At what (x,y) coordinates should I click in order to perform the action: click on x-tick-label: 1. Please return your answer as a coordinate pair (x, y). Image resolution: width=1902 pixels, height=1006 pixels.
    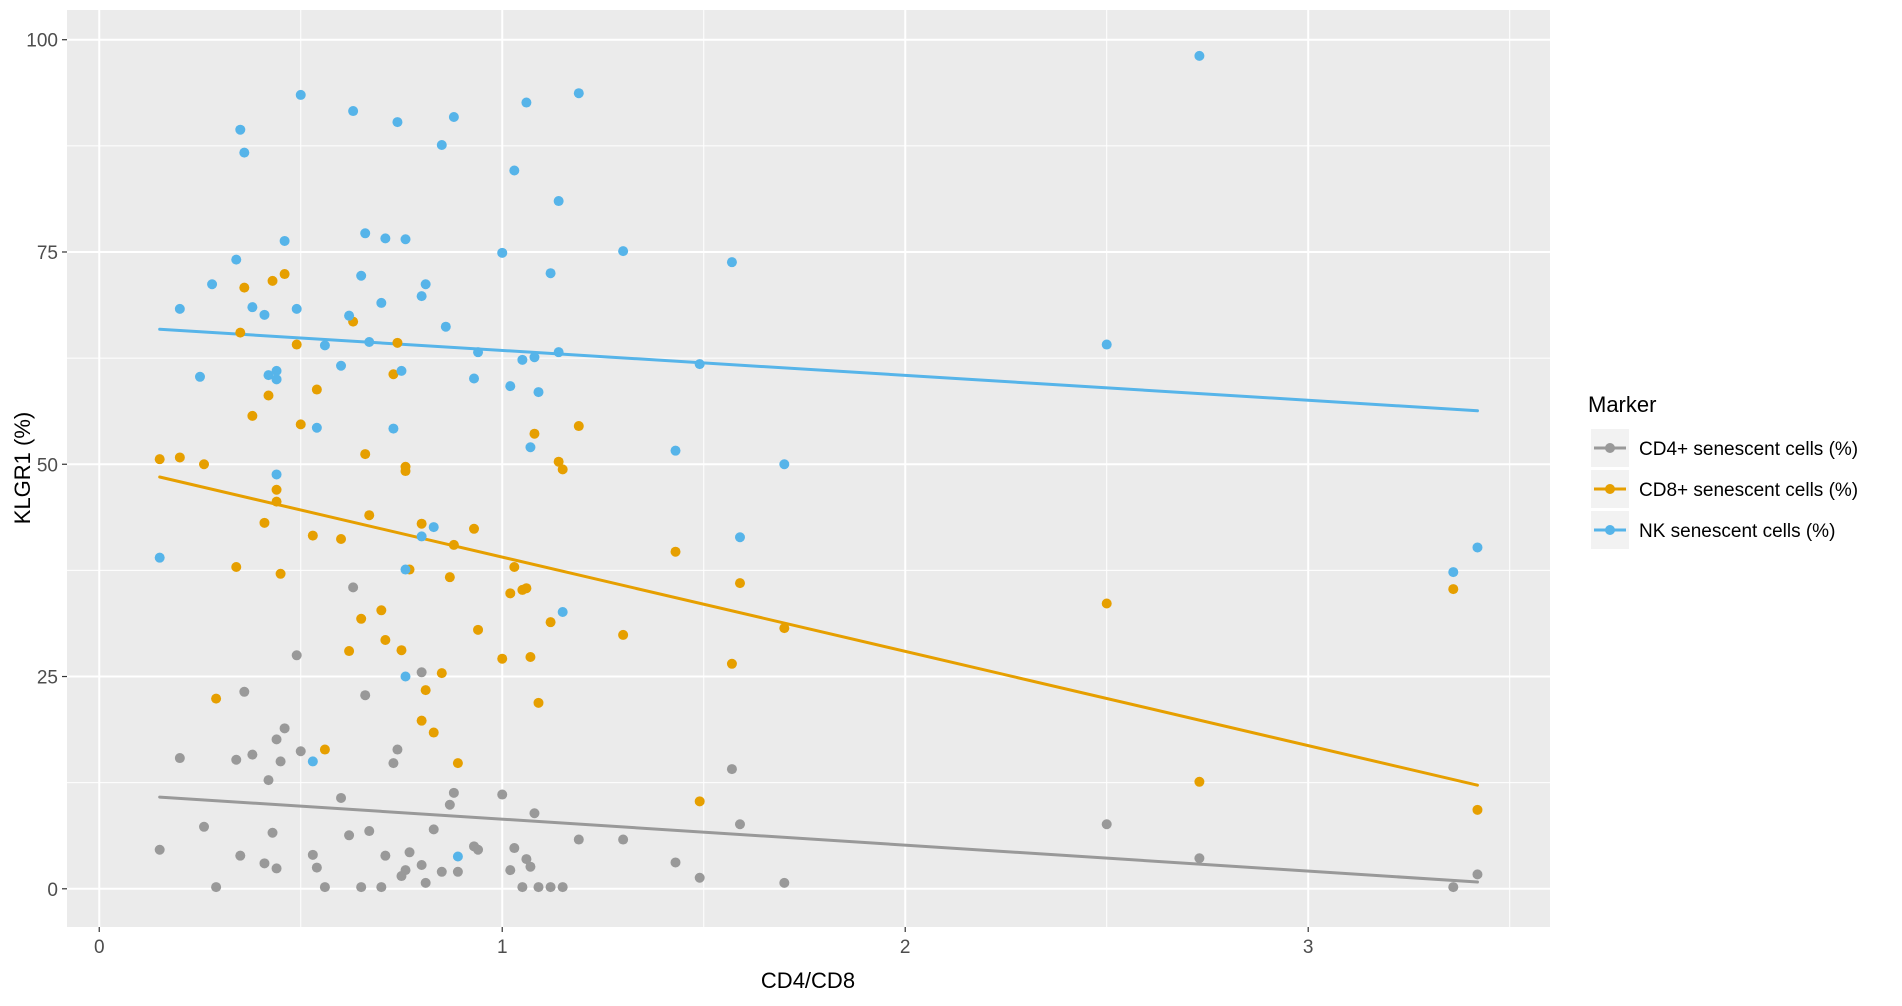
    Looking at the image, I should click on (502, 947).